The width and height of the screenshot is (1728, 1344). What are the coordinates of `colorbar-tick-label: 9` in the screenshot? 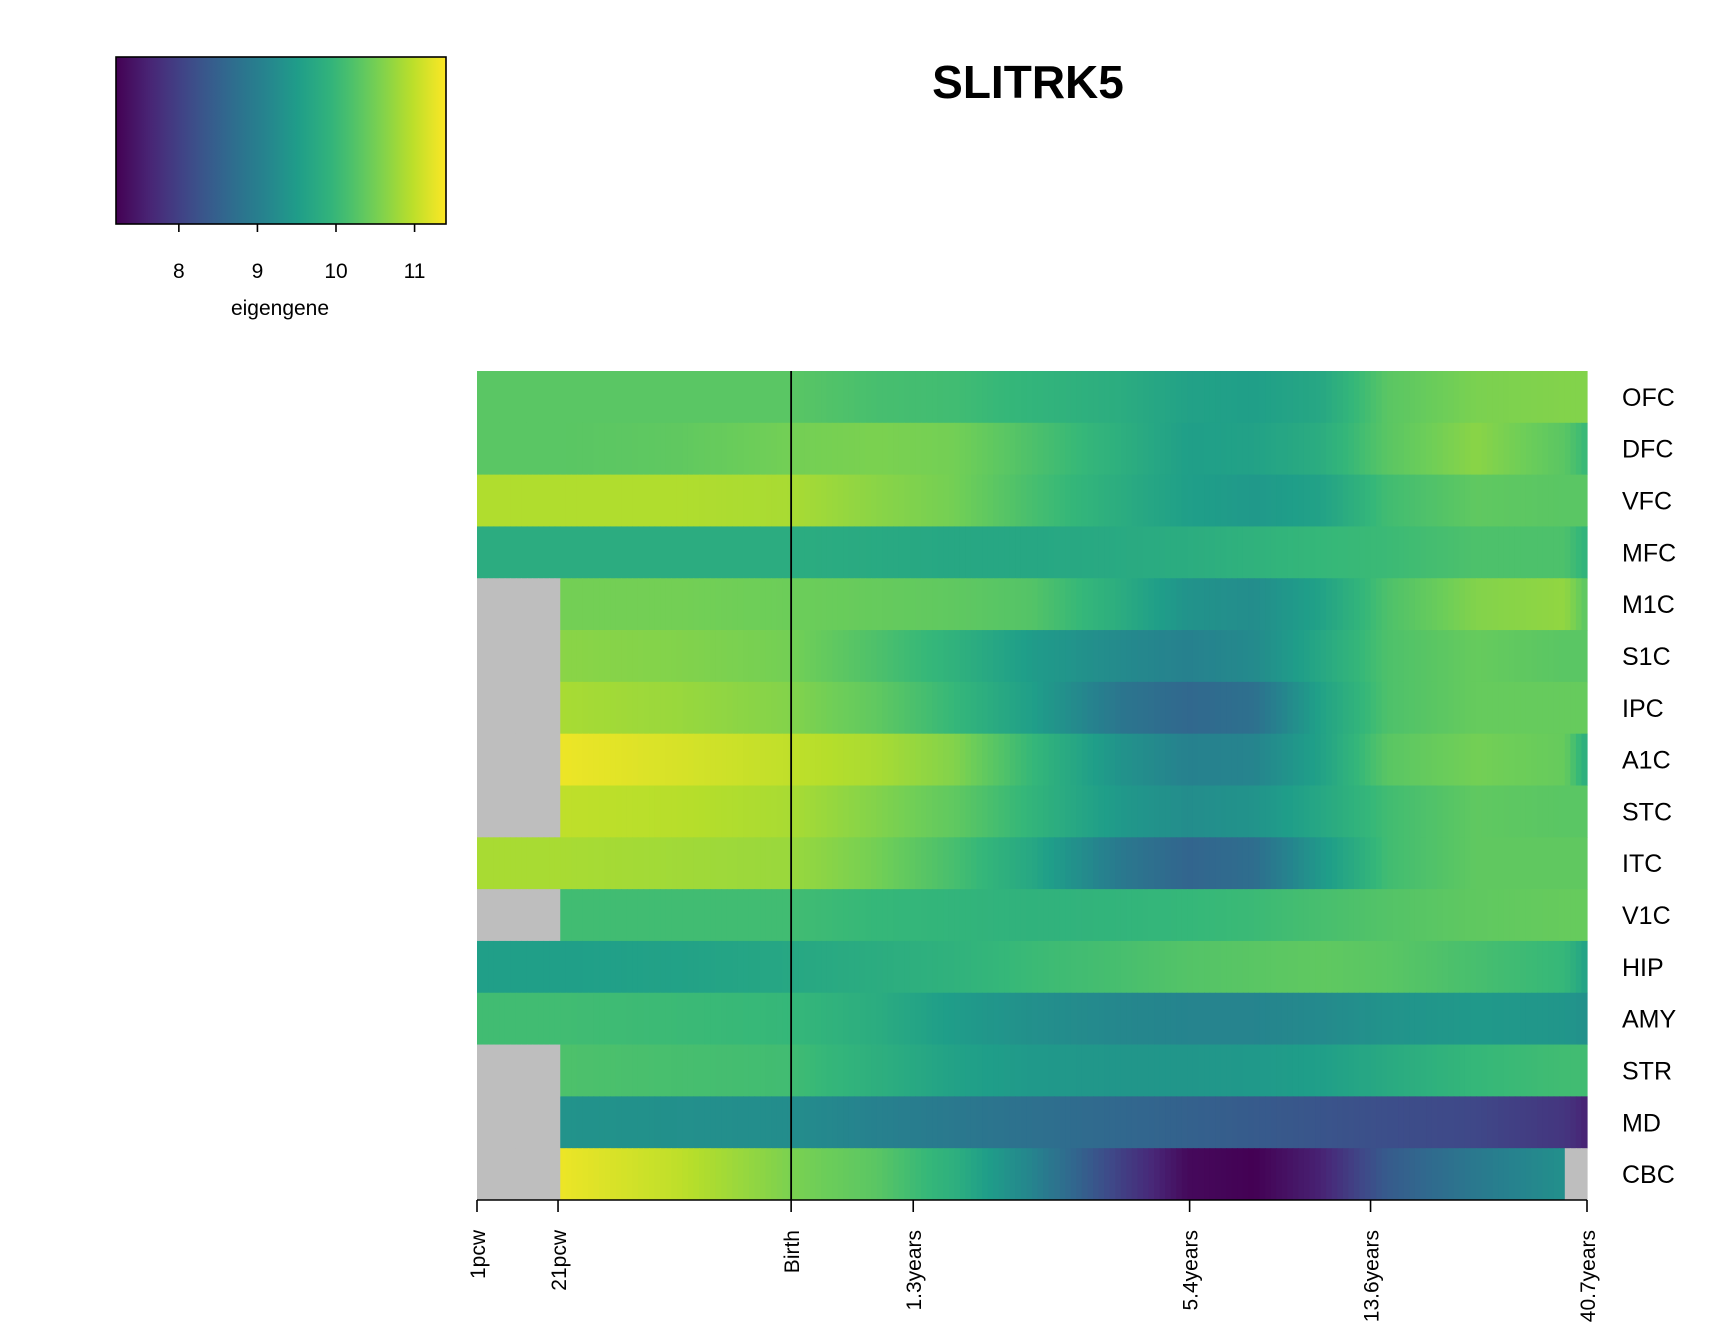 It's located at (258, 271).